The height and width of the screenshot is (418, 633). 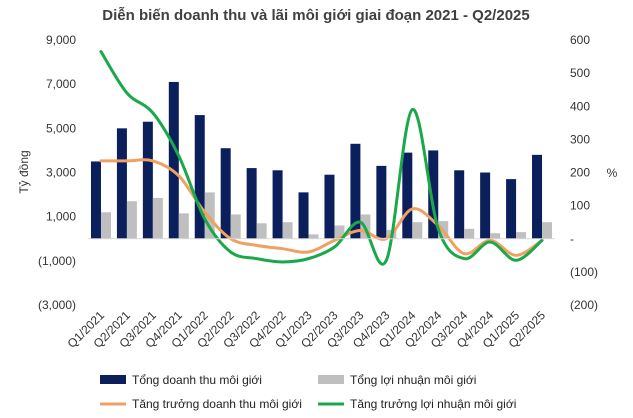 What do you see at coordinates (433, 404) in the screenshot?
I see `legend-label: Tăng trưởng lợi nhuận môi giới` at bounding box center [433, 404].